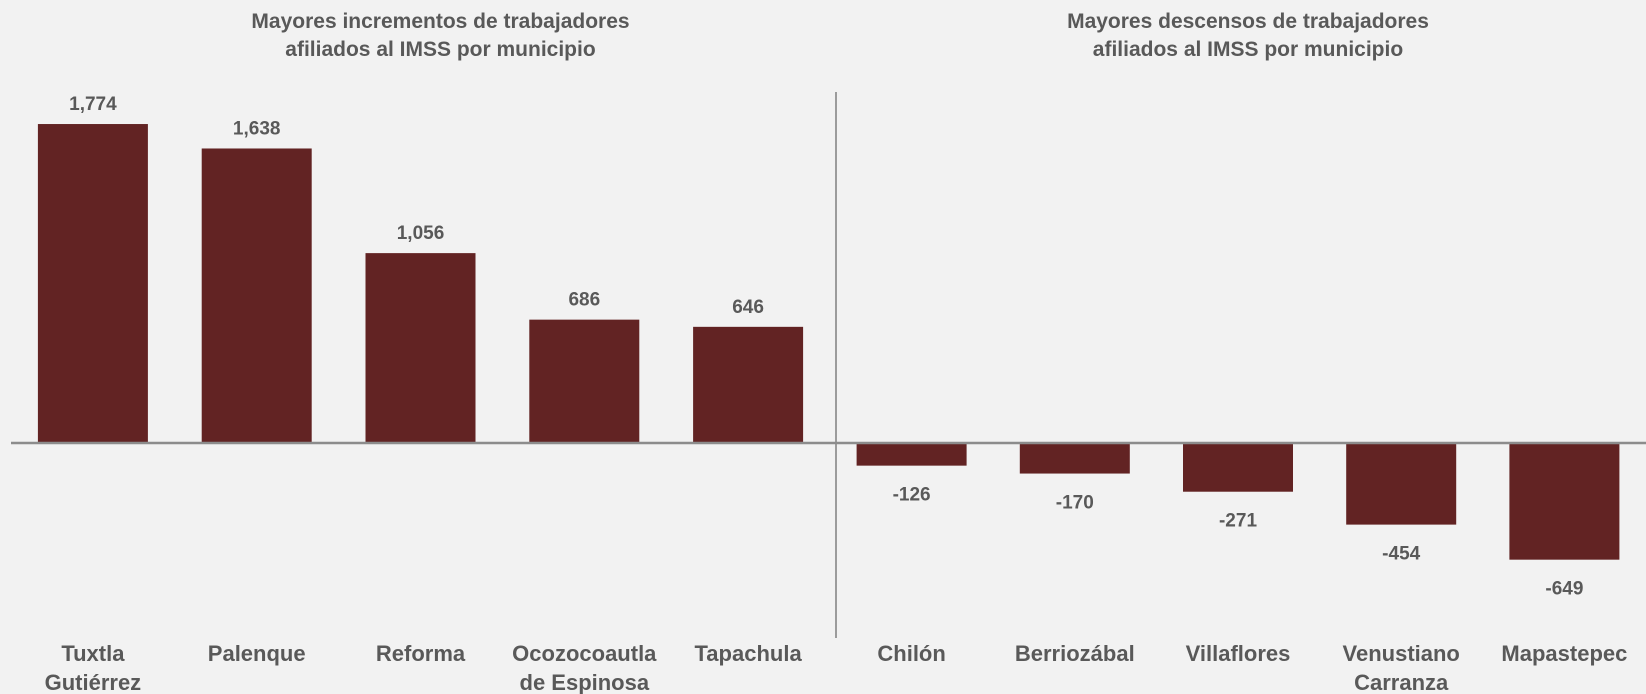 The width and height of the screenshot is (1646, 694). Describe the element at coordinates (584, 300) in the screenshot. I see `value-label: 686` at that location.